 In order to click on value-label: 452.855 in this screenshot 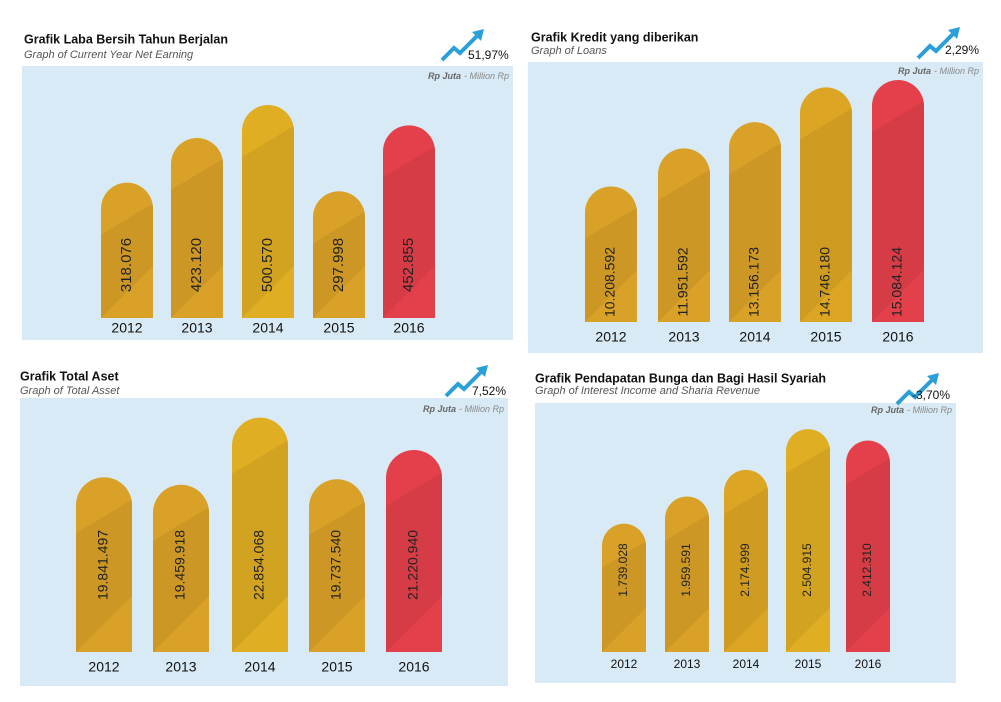, I will do `click(408, 265)`.